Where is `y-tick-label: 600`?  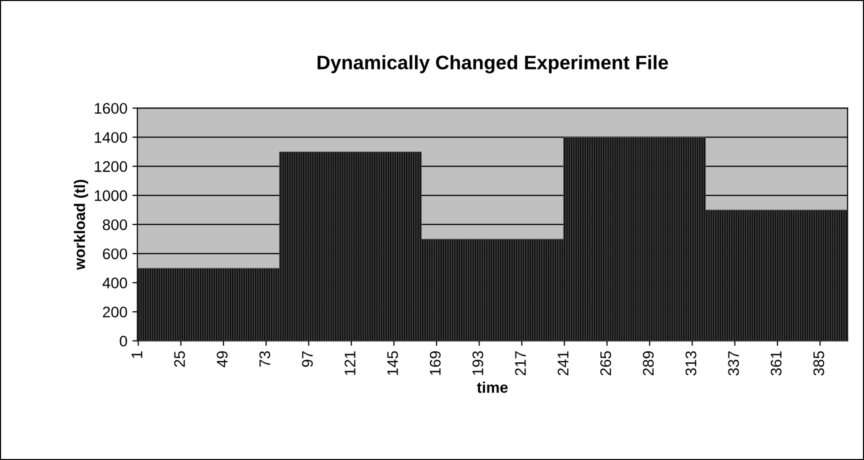
y-tick-label: 600 is located at coordinates (115, 254).